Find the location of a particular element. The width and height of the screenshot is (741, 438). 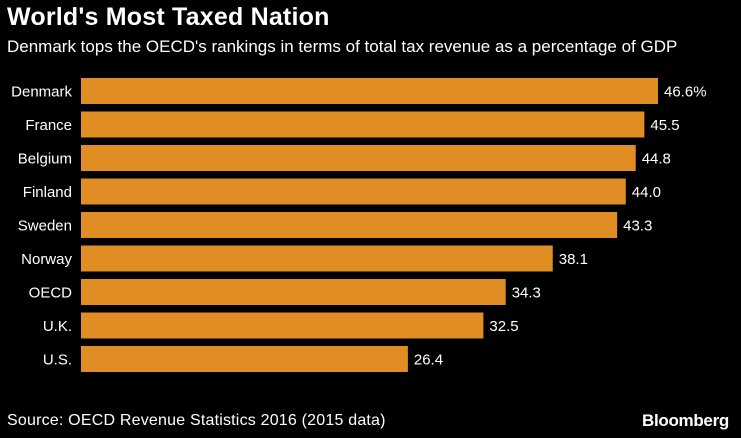

category-label-belgium: Belgium is located at coordinates (45, 159).